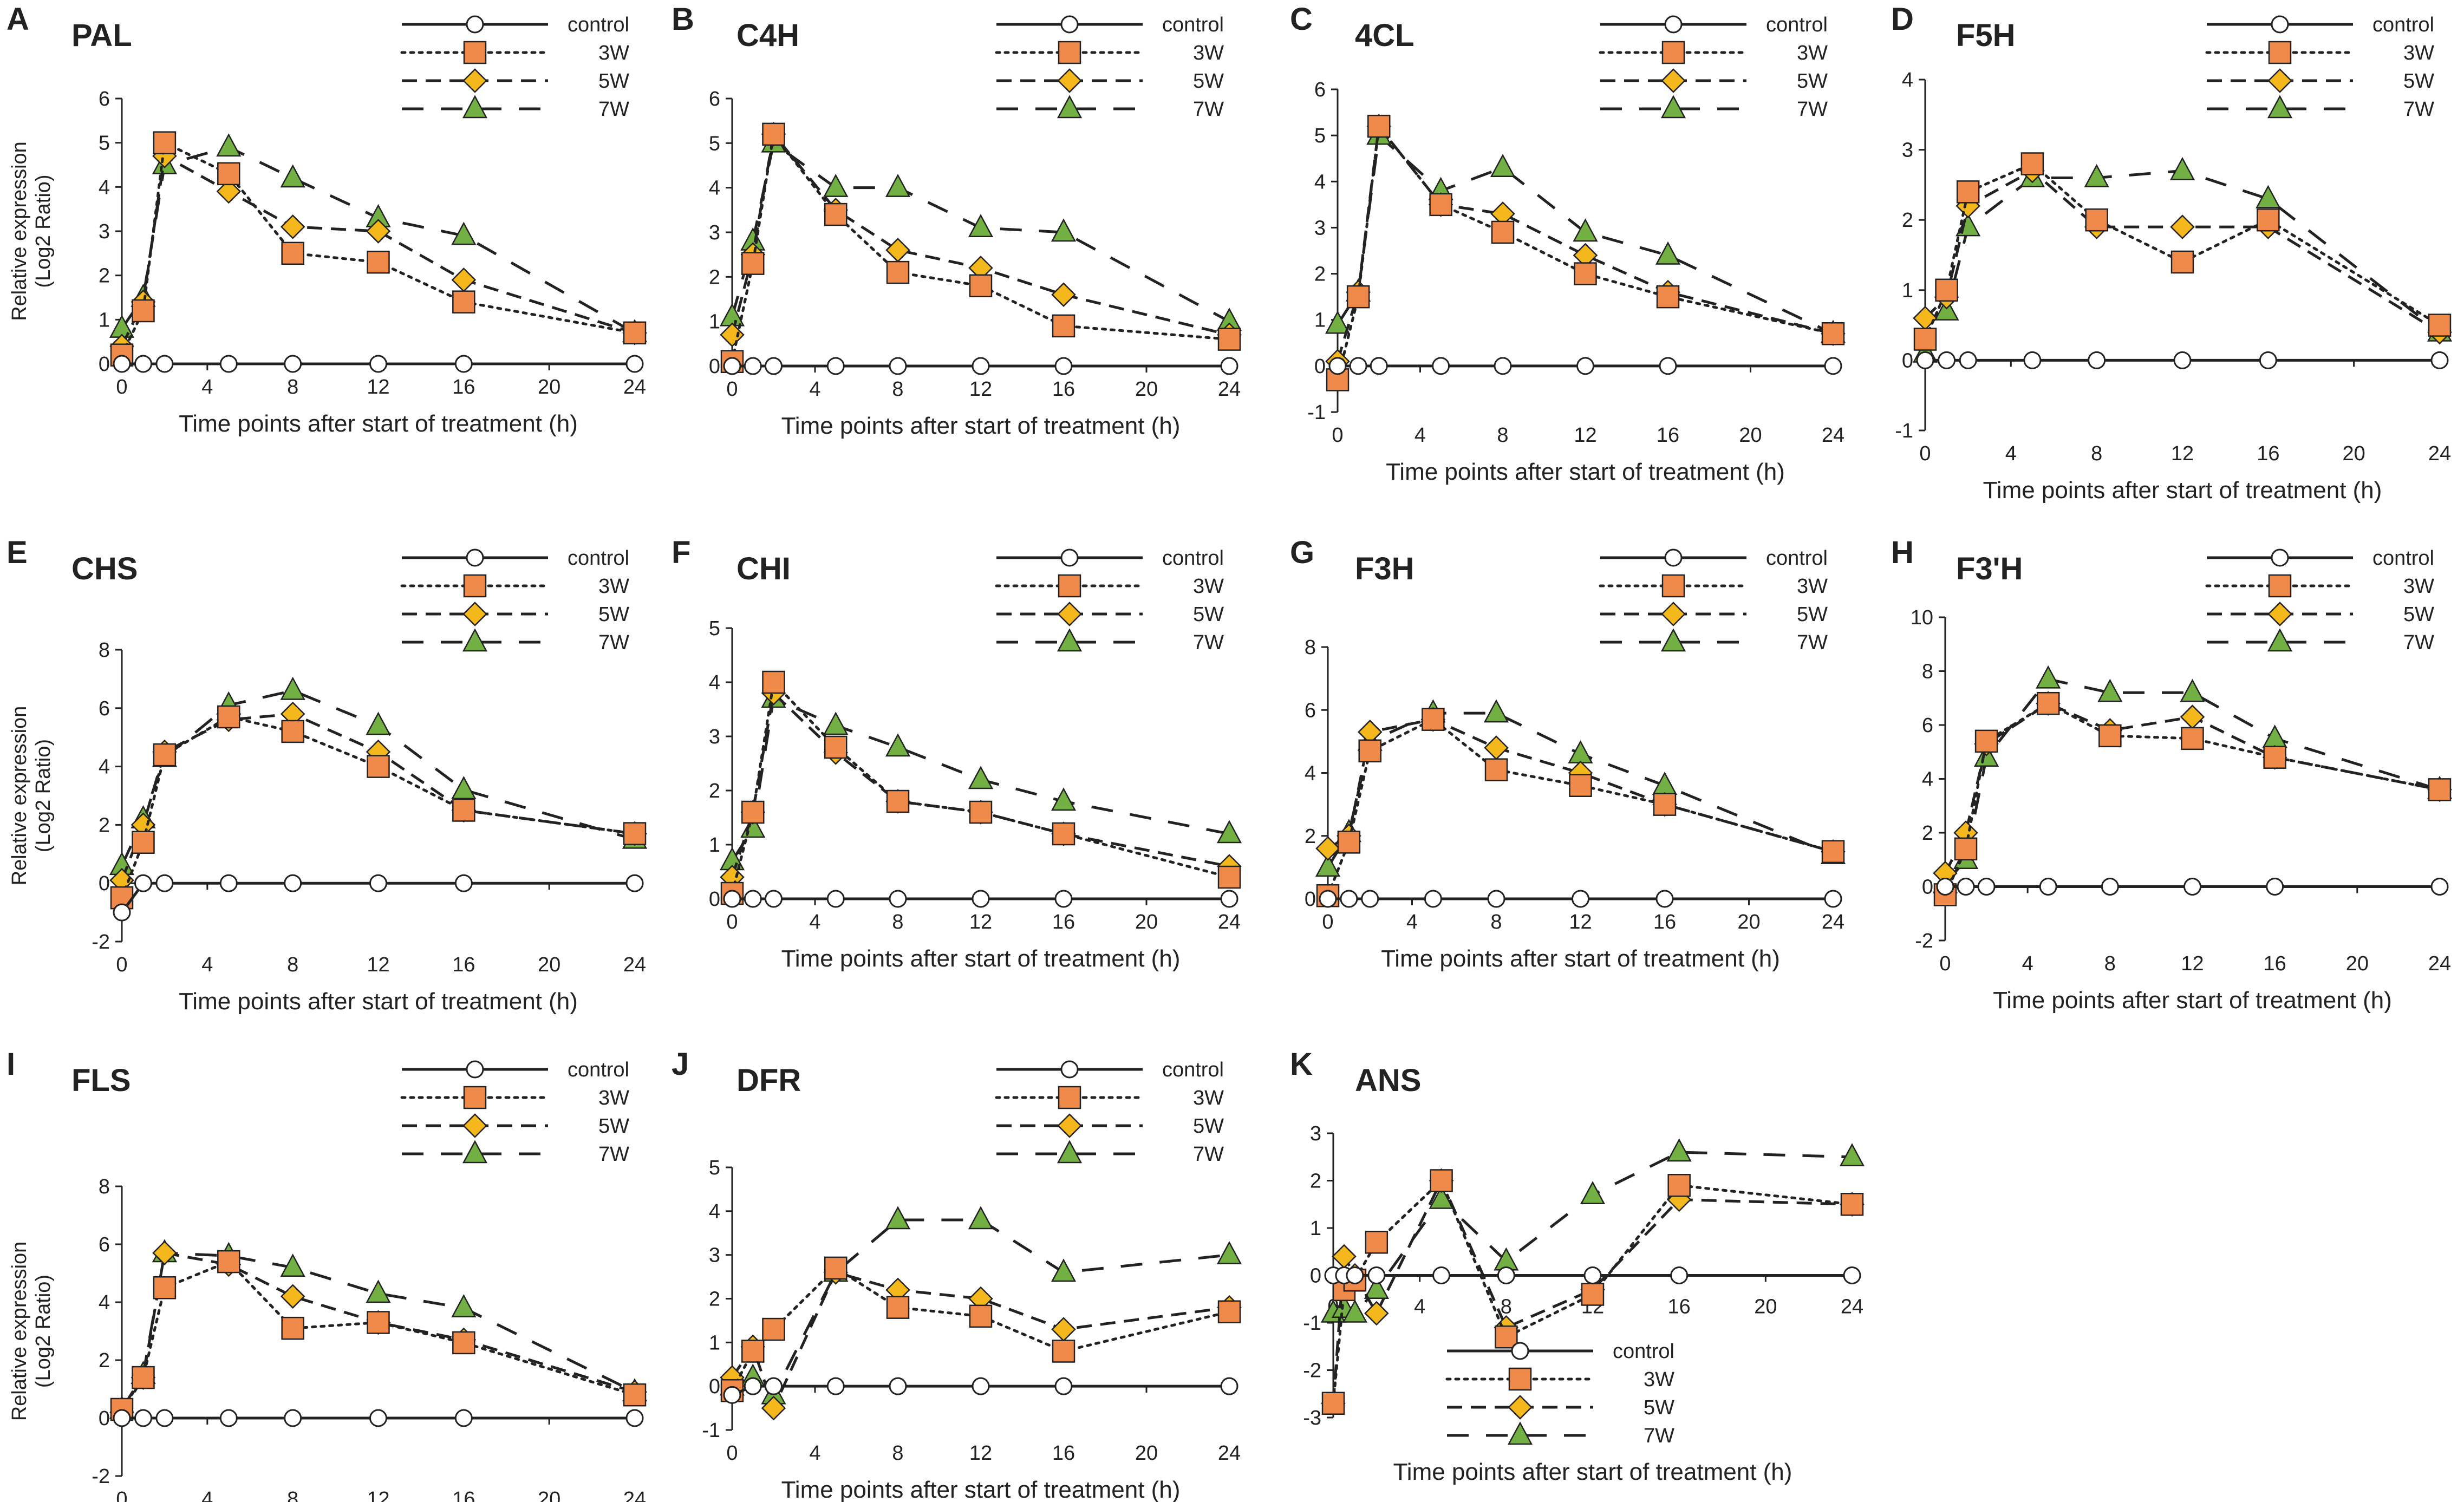 Image resolution: width=2464 pixels, height=1502 pixels. What do you see at coordinates (1193, 25) in the screenshot?
I see `legend-label: control` at bounding box center [1193, 25].